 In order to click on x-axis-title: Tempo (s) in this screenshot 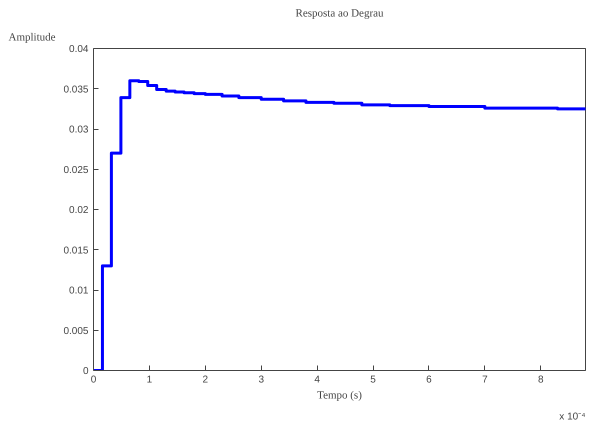, I will do `click(339, 396)`.